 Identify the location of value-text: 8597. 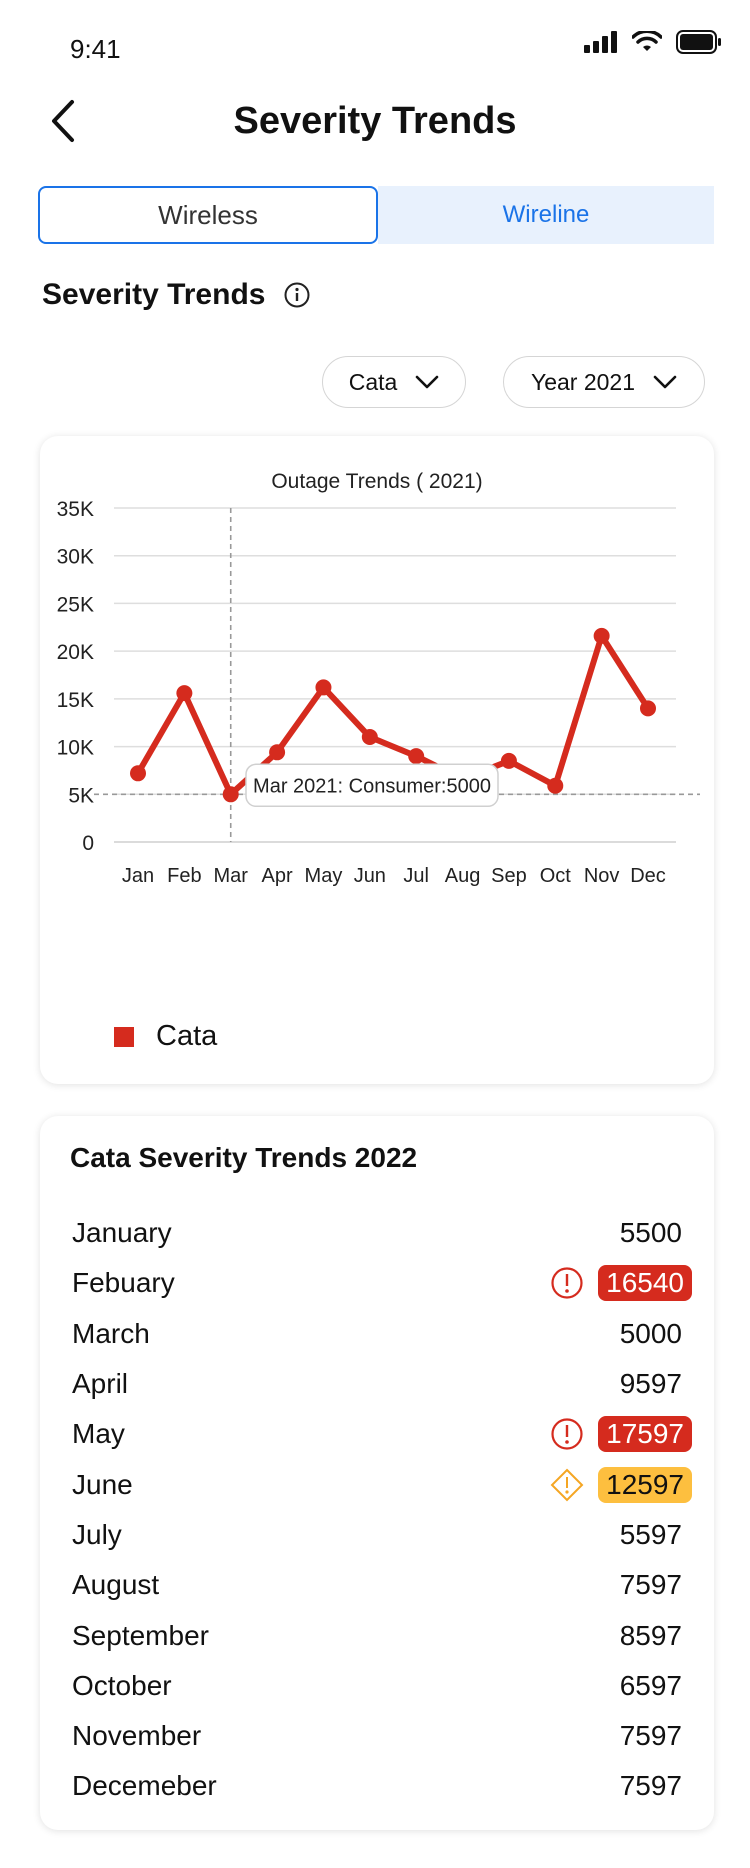
(650, 1635).